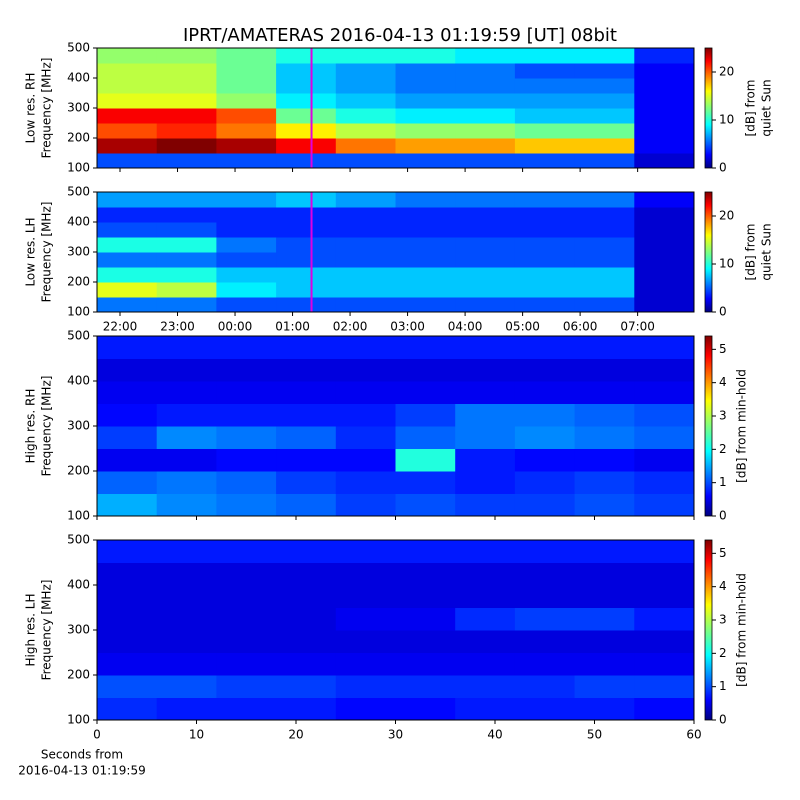 Image resolution: width=800 pixels, height=800 pixels. What do you see at coordinates (723, 516) in the screenshot?
I see `colorbar-tick-label: 0` at bounding box center [723, 516].